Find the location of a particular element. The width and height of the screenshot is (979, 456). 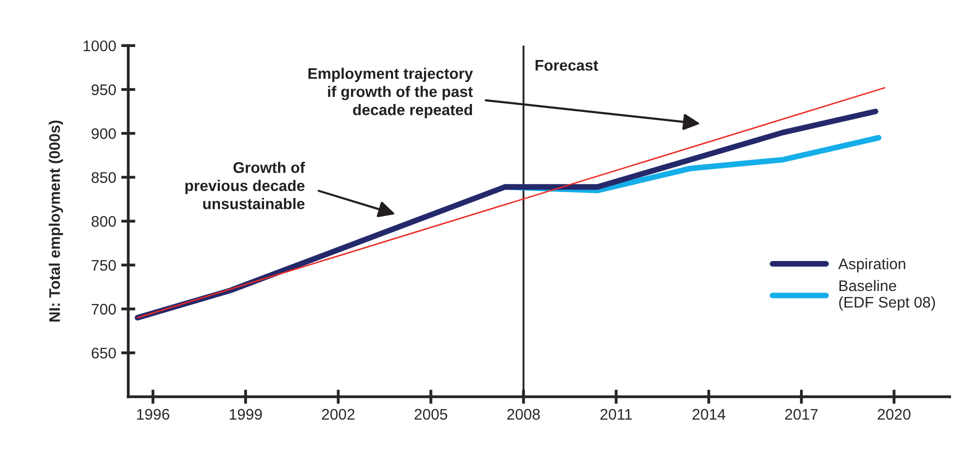

x-tick-label: 2005 is located at coordinates (431, 414).